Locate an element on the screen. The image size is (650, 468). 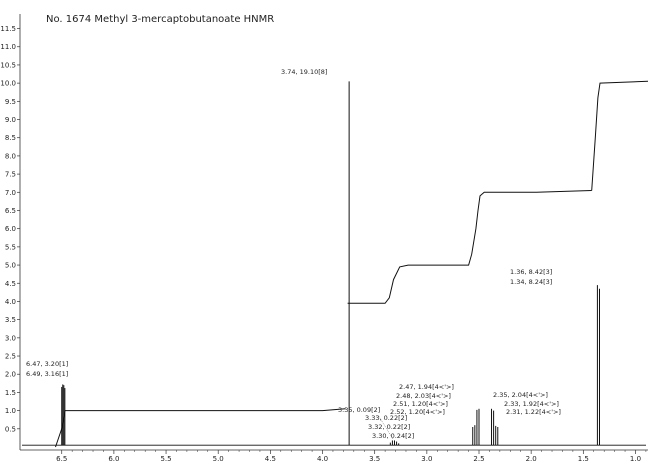
x-tick-label: 6.5 is located at coordinates (61, 459).